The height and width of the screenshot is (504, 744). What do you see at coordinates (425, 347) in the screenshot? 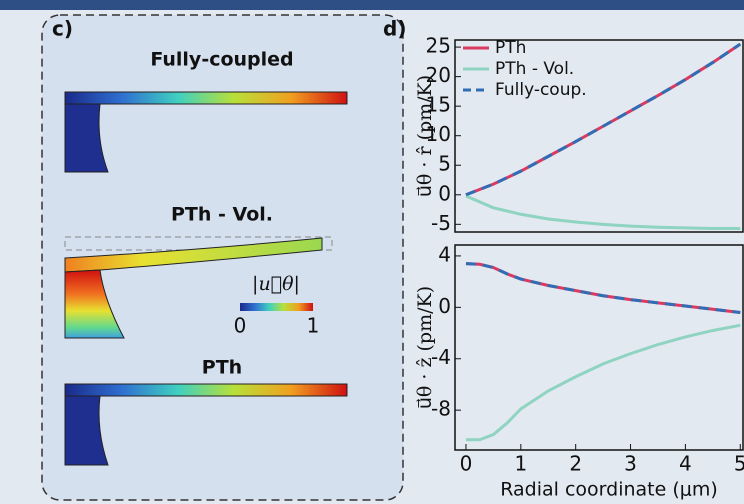
I see `y-axis-label: u⃗θ · ẑ (pm/K)` at bounding box center [425, 347].